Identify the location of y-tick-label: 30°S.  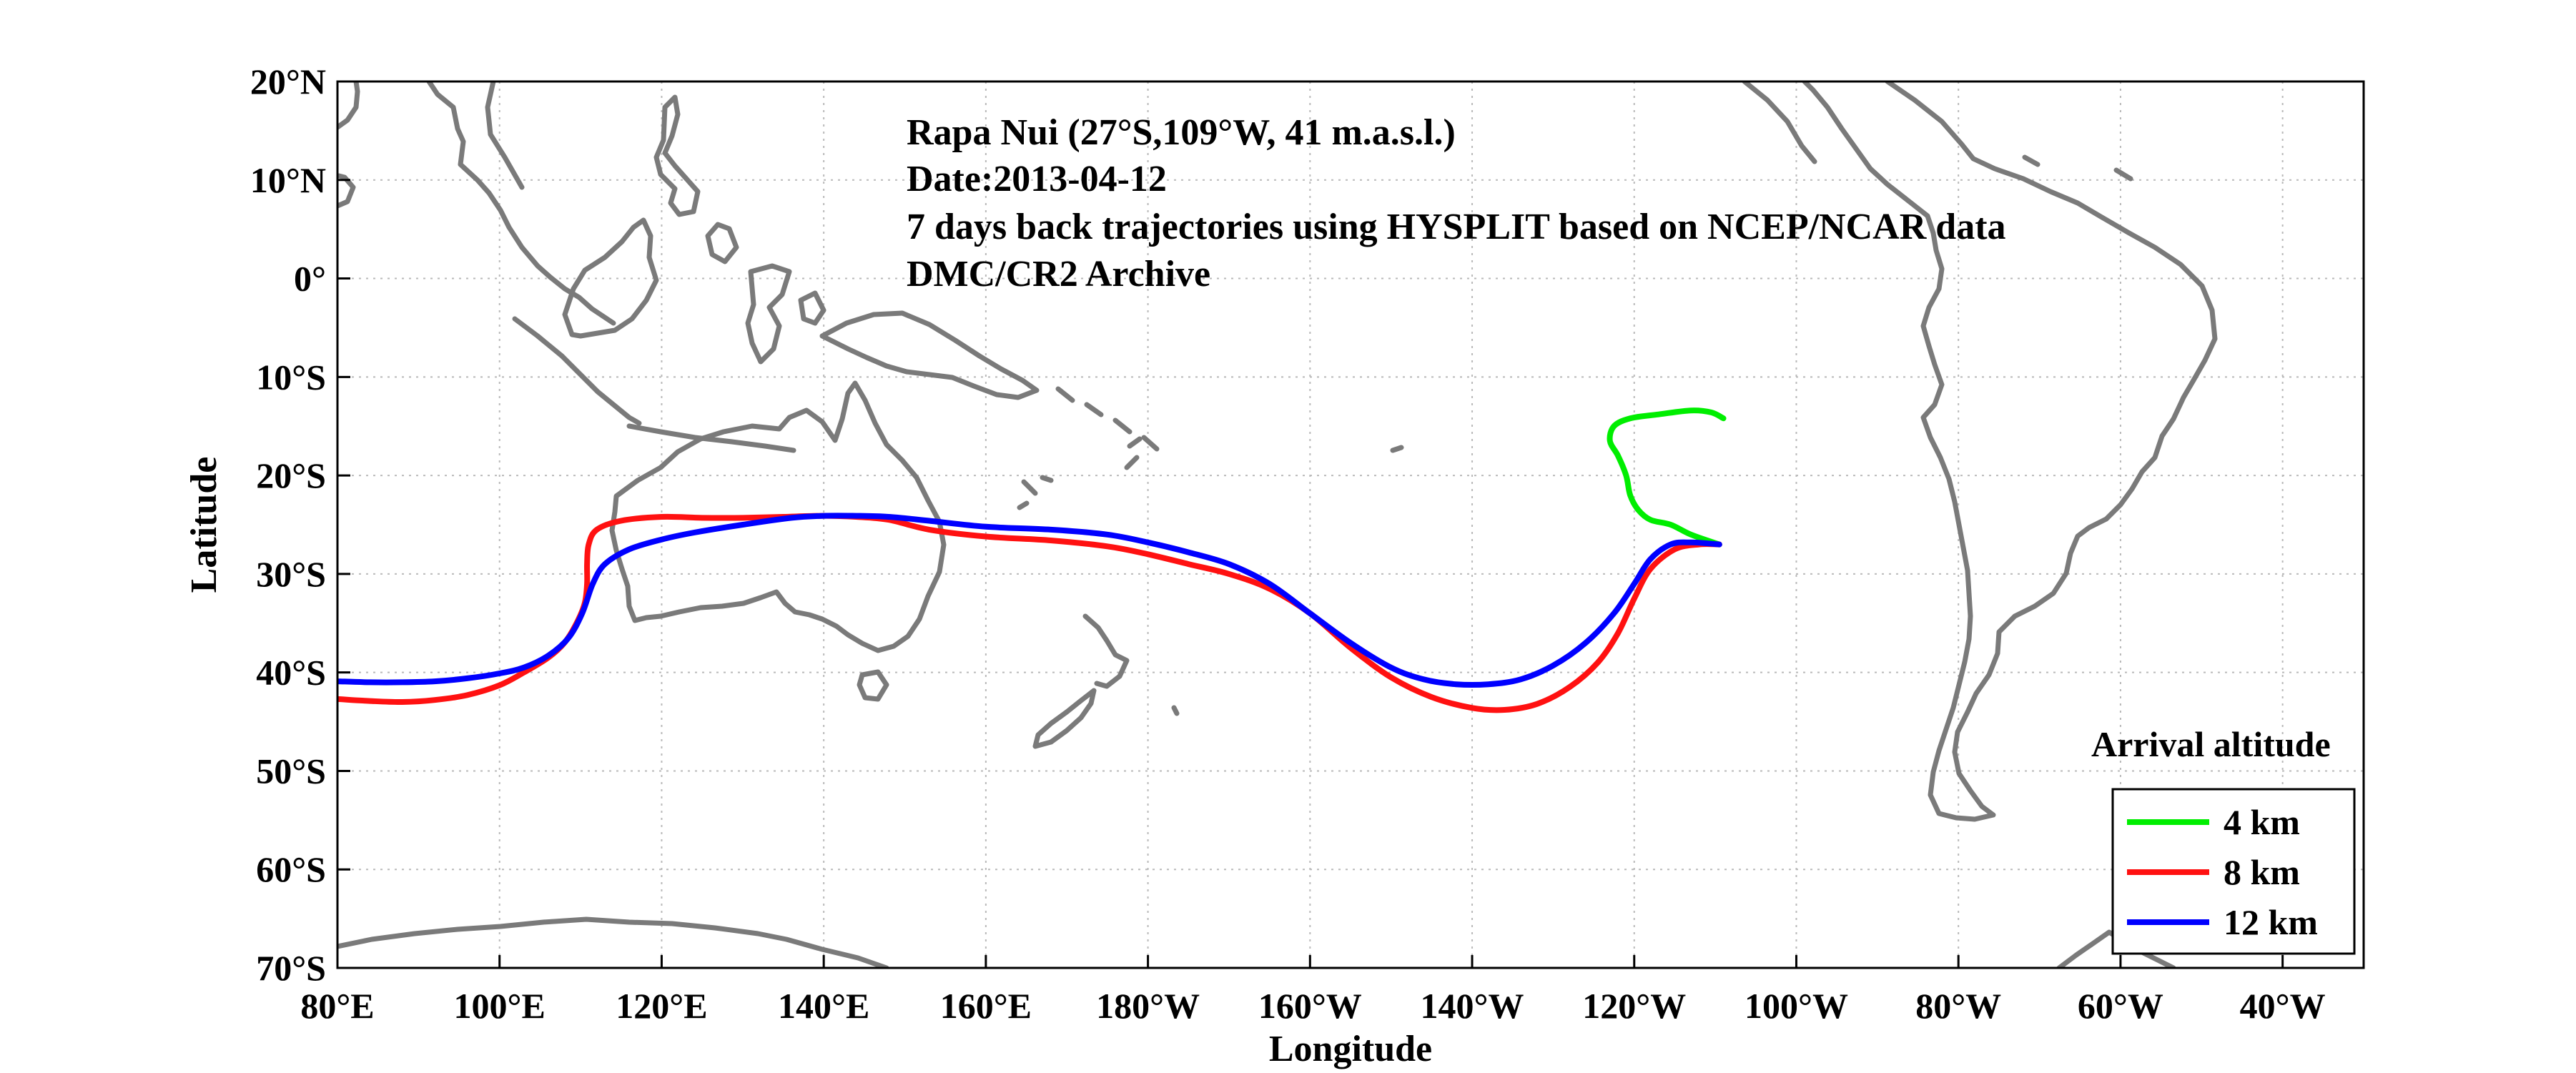
(291, 574).